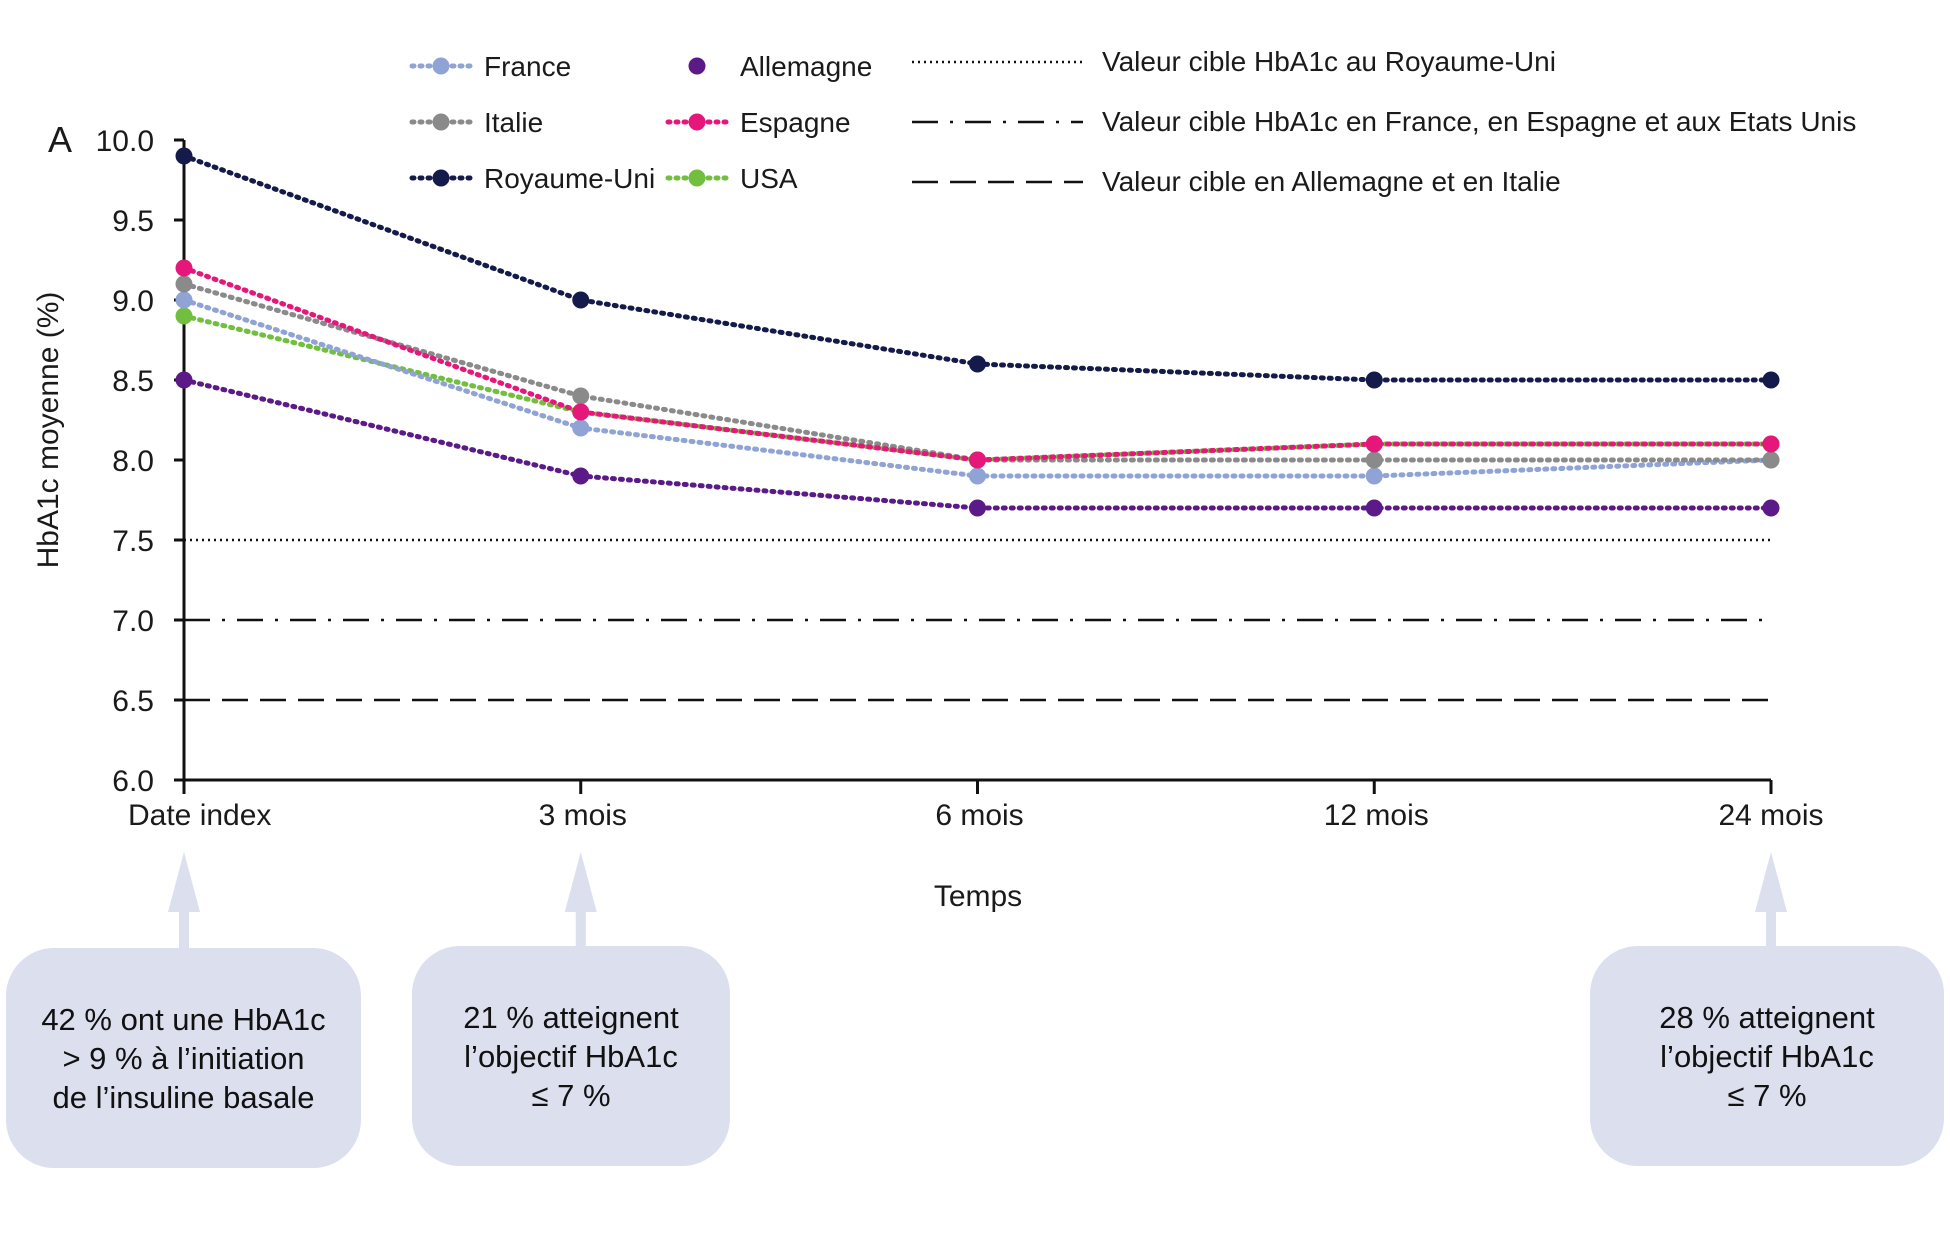 The height and width of the screenshot is (1236, 1950). What do you see at coordinates (527, 66) in the screenshot?
I see `legend-label-france: France` at bounding box center [527, 66].